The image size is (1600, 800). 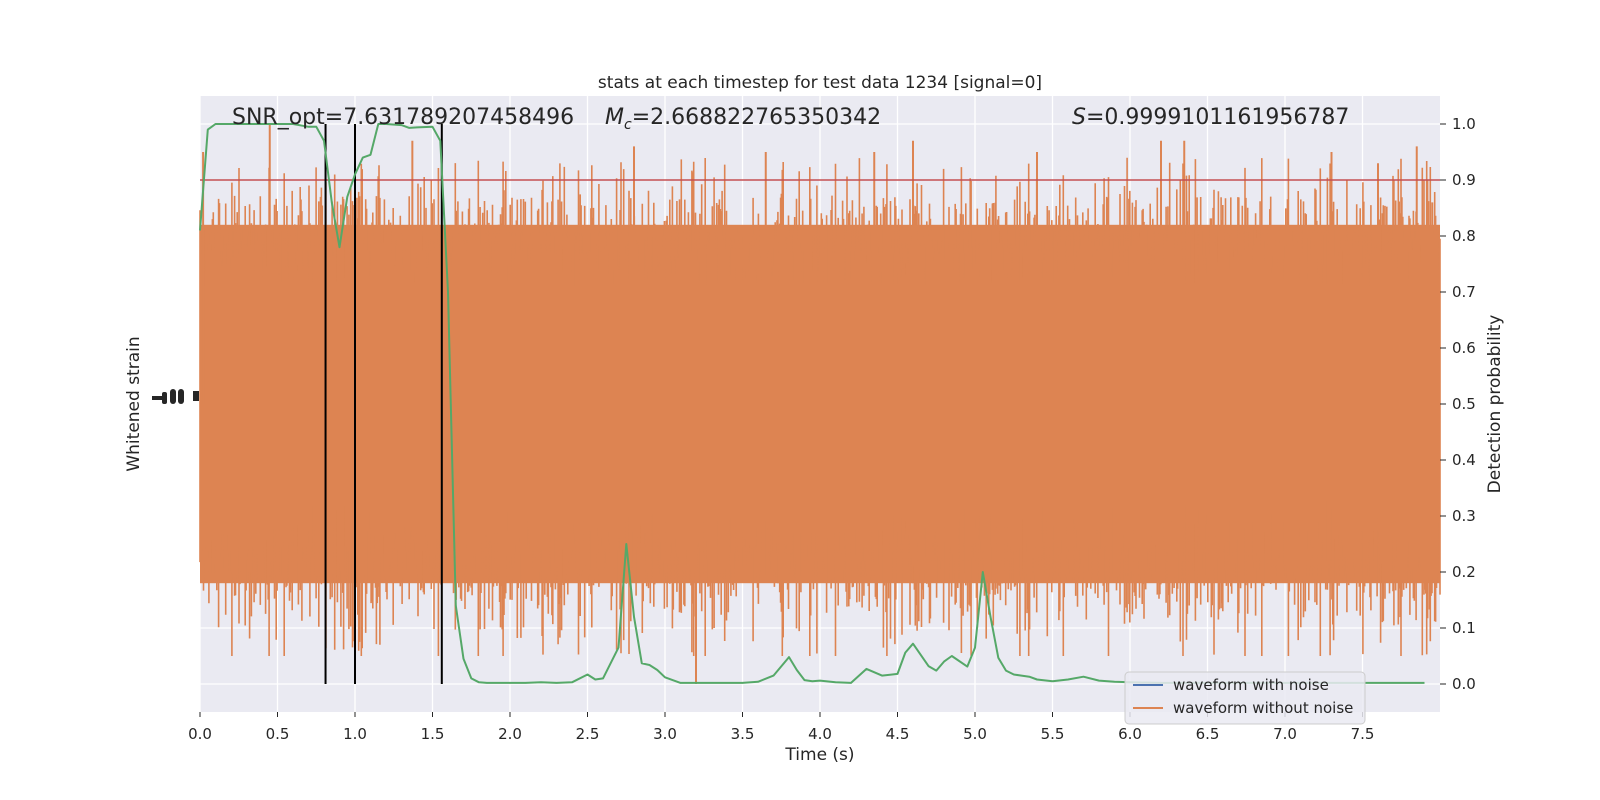 I want to click on y-tick-label: 0.6, so click(x=1464, y=348).